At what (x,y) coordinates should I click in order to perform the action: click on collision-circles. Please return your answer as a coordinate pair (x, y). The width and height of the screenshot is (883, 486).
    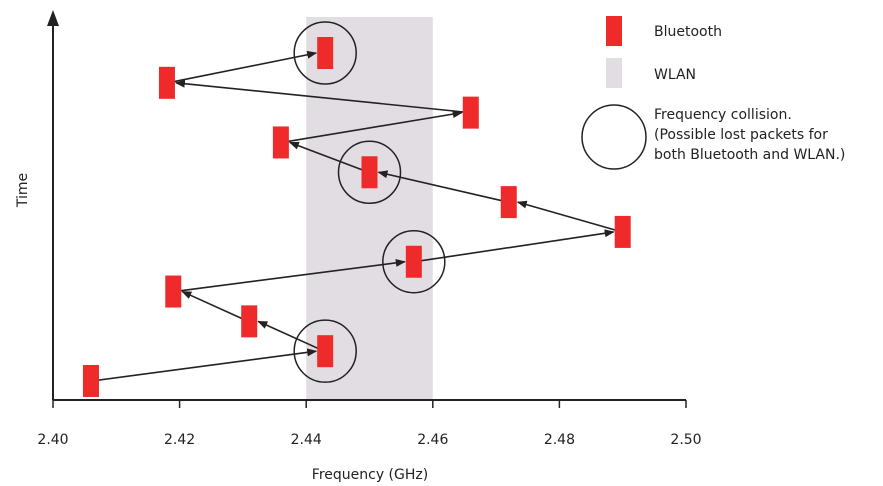
    Looking at the image, I should click on (369, 202).